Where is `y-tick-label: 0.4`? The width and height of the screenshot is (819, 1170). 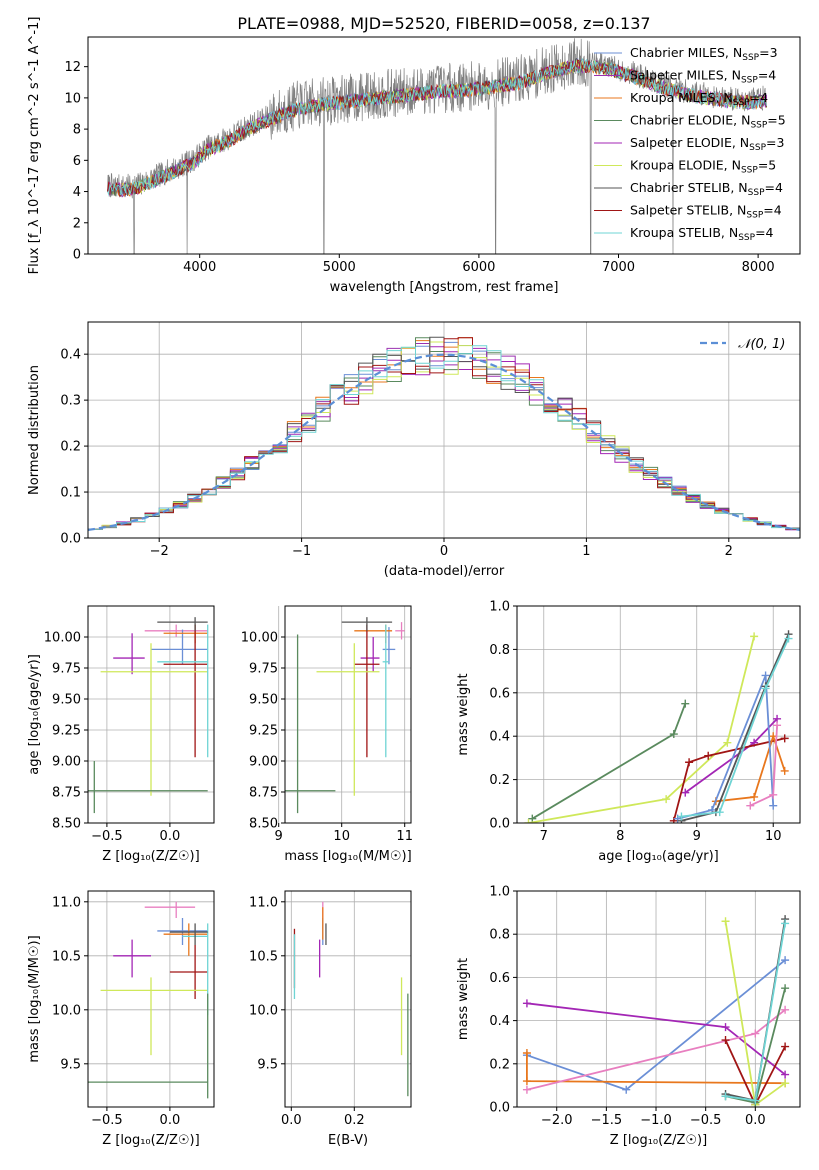 y-tick-label: 0.4 is located at coordinates (70, 355).